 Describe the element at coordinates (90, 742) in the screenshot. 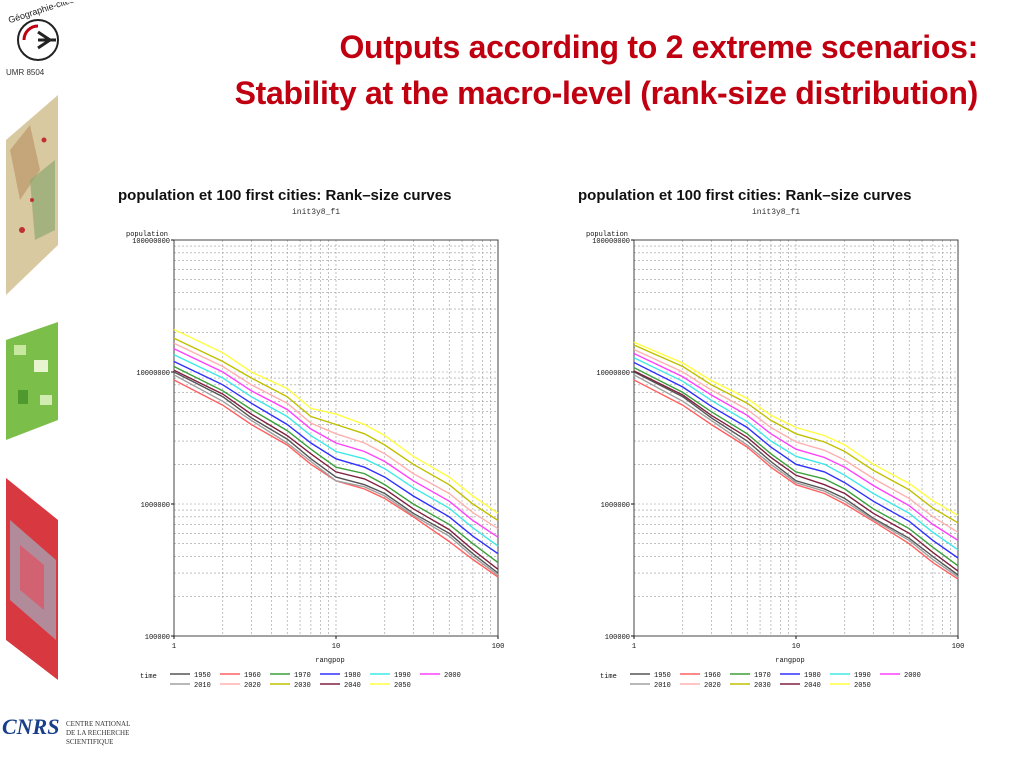

I see `cnrs-text-line: SCIENTIFIQUE` at that location.